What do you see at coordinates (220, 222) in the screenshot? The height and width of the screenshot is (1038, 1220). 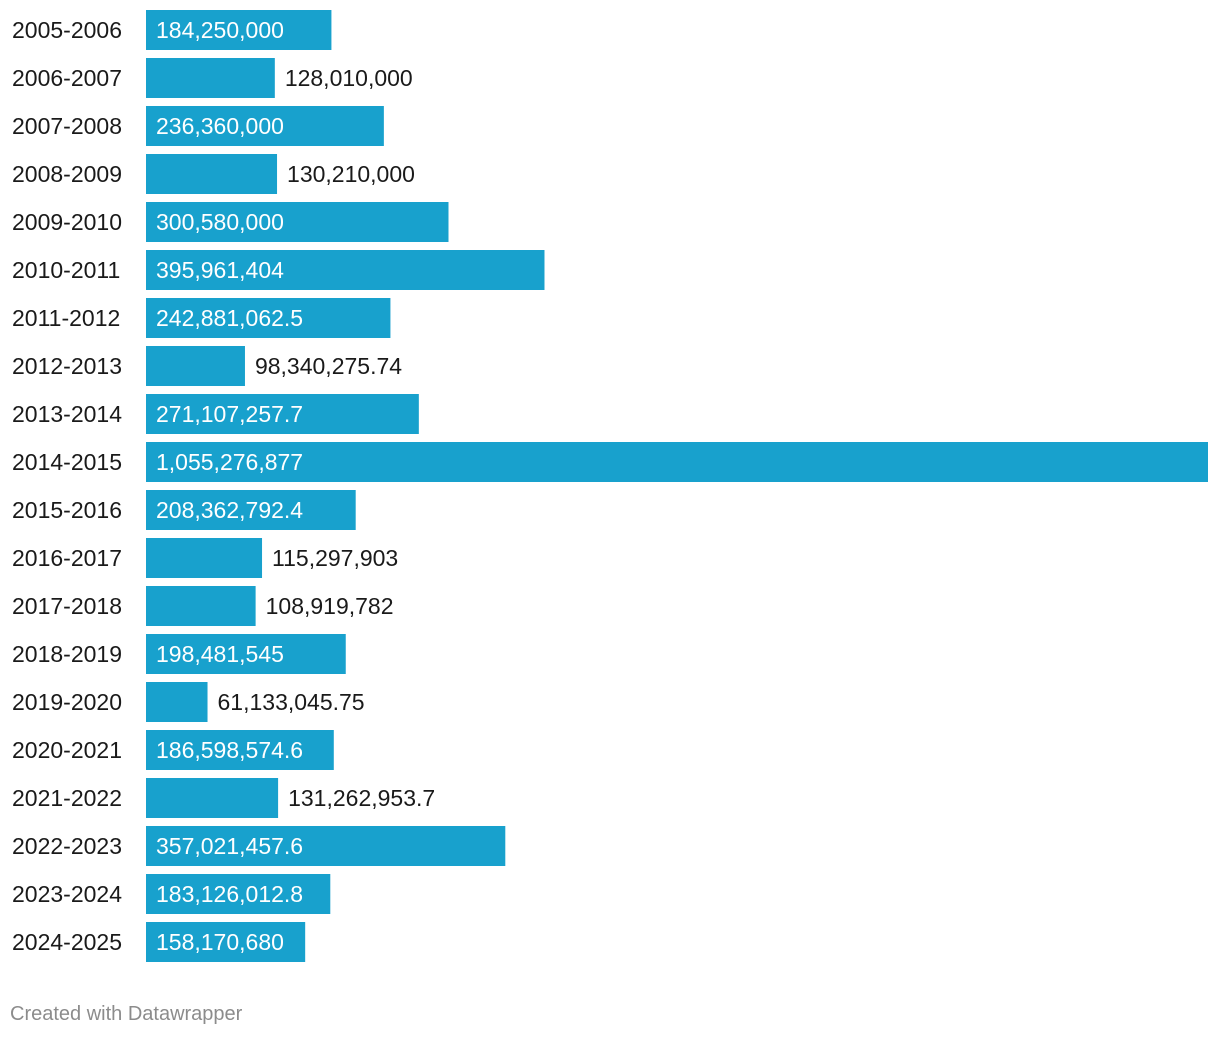 I see `value-label: 300,580,000` at bounding box center [220, 222].